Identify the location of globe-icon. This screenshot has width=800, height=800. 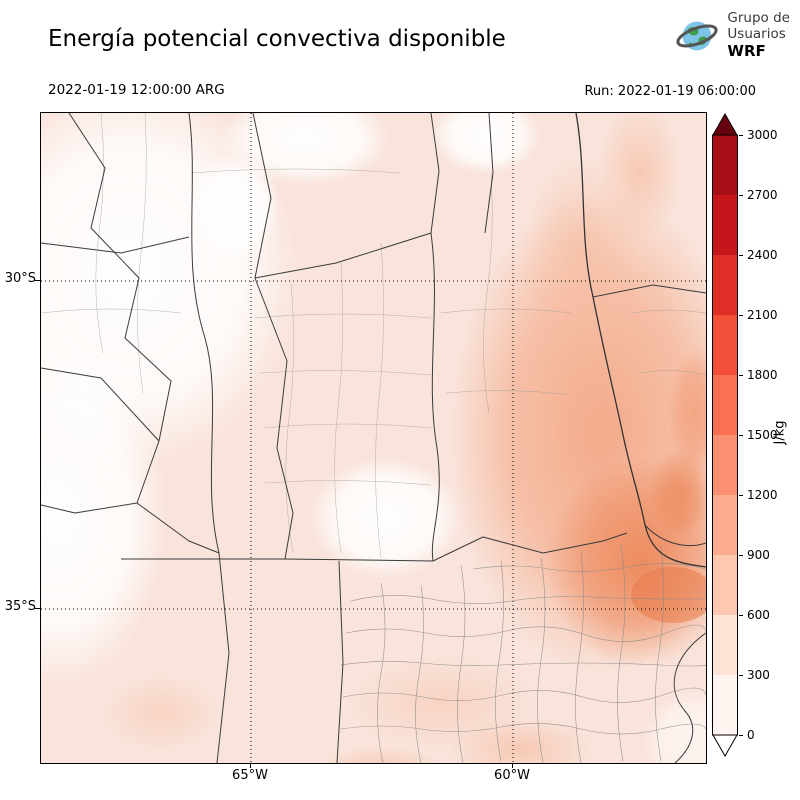
(697, 36).